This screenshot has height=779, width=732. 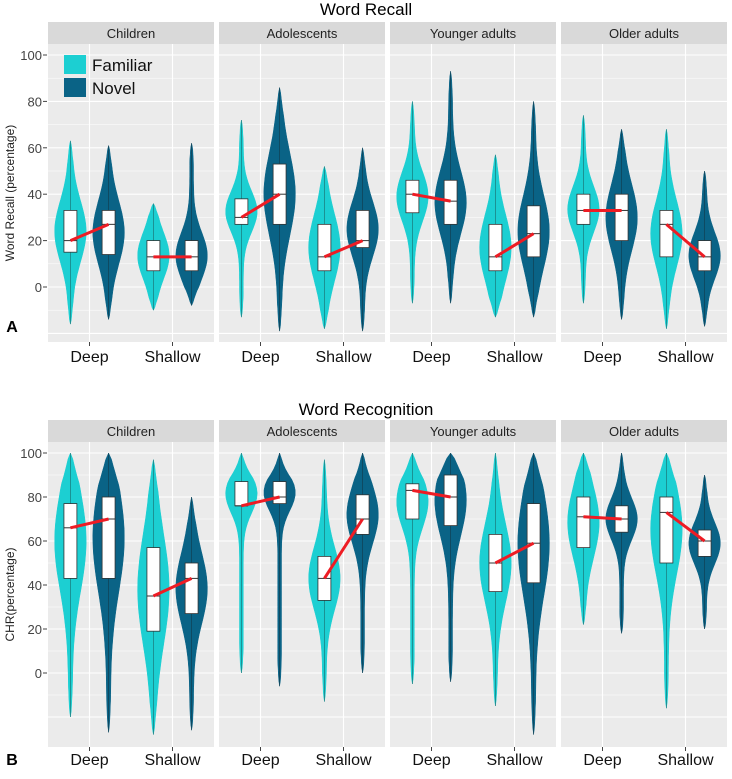 I want to click on legend-swatch-novel, so click(x=75, y=87).